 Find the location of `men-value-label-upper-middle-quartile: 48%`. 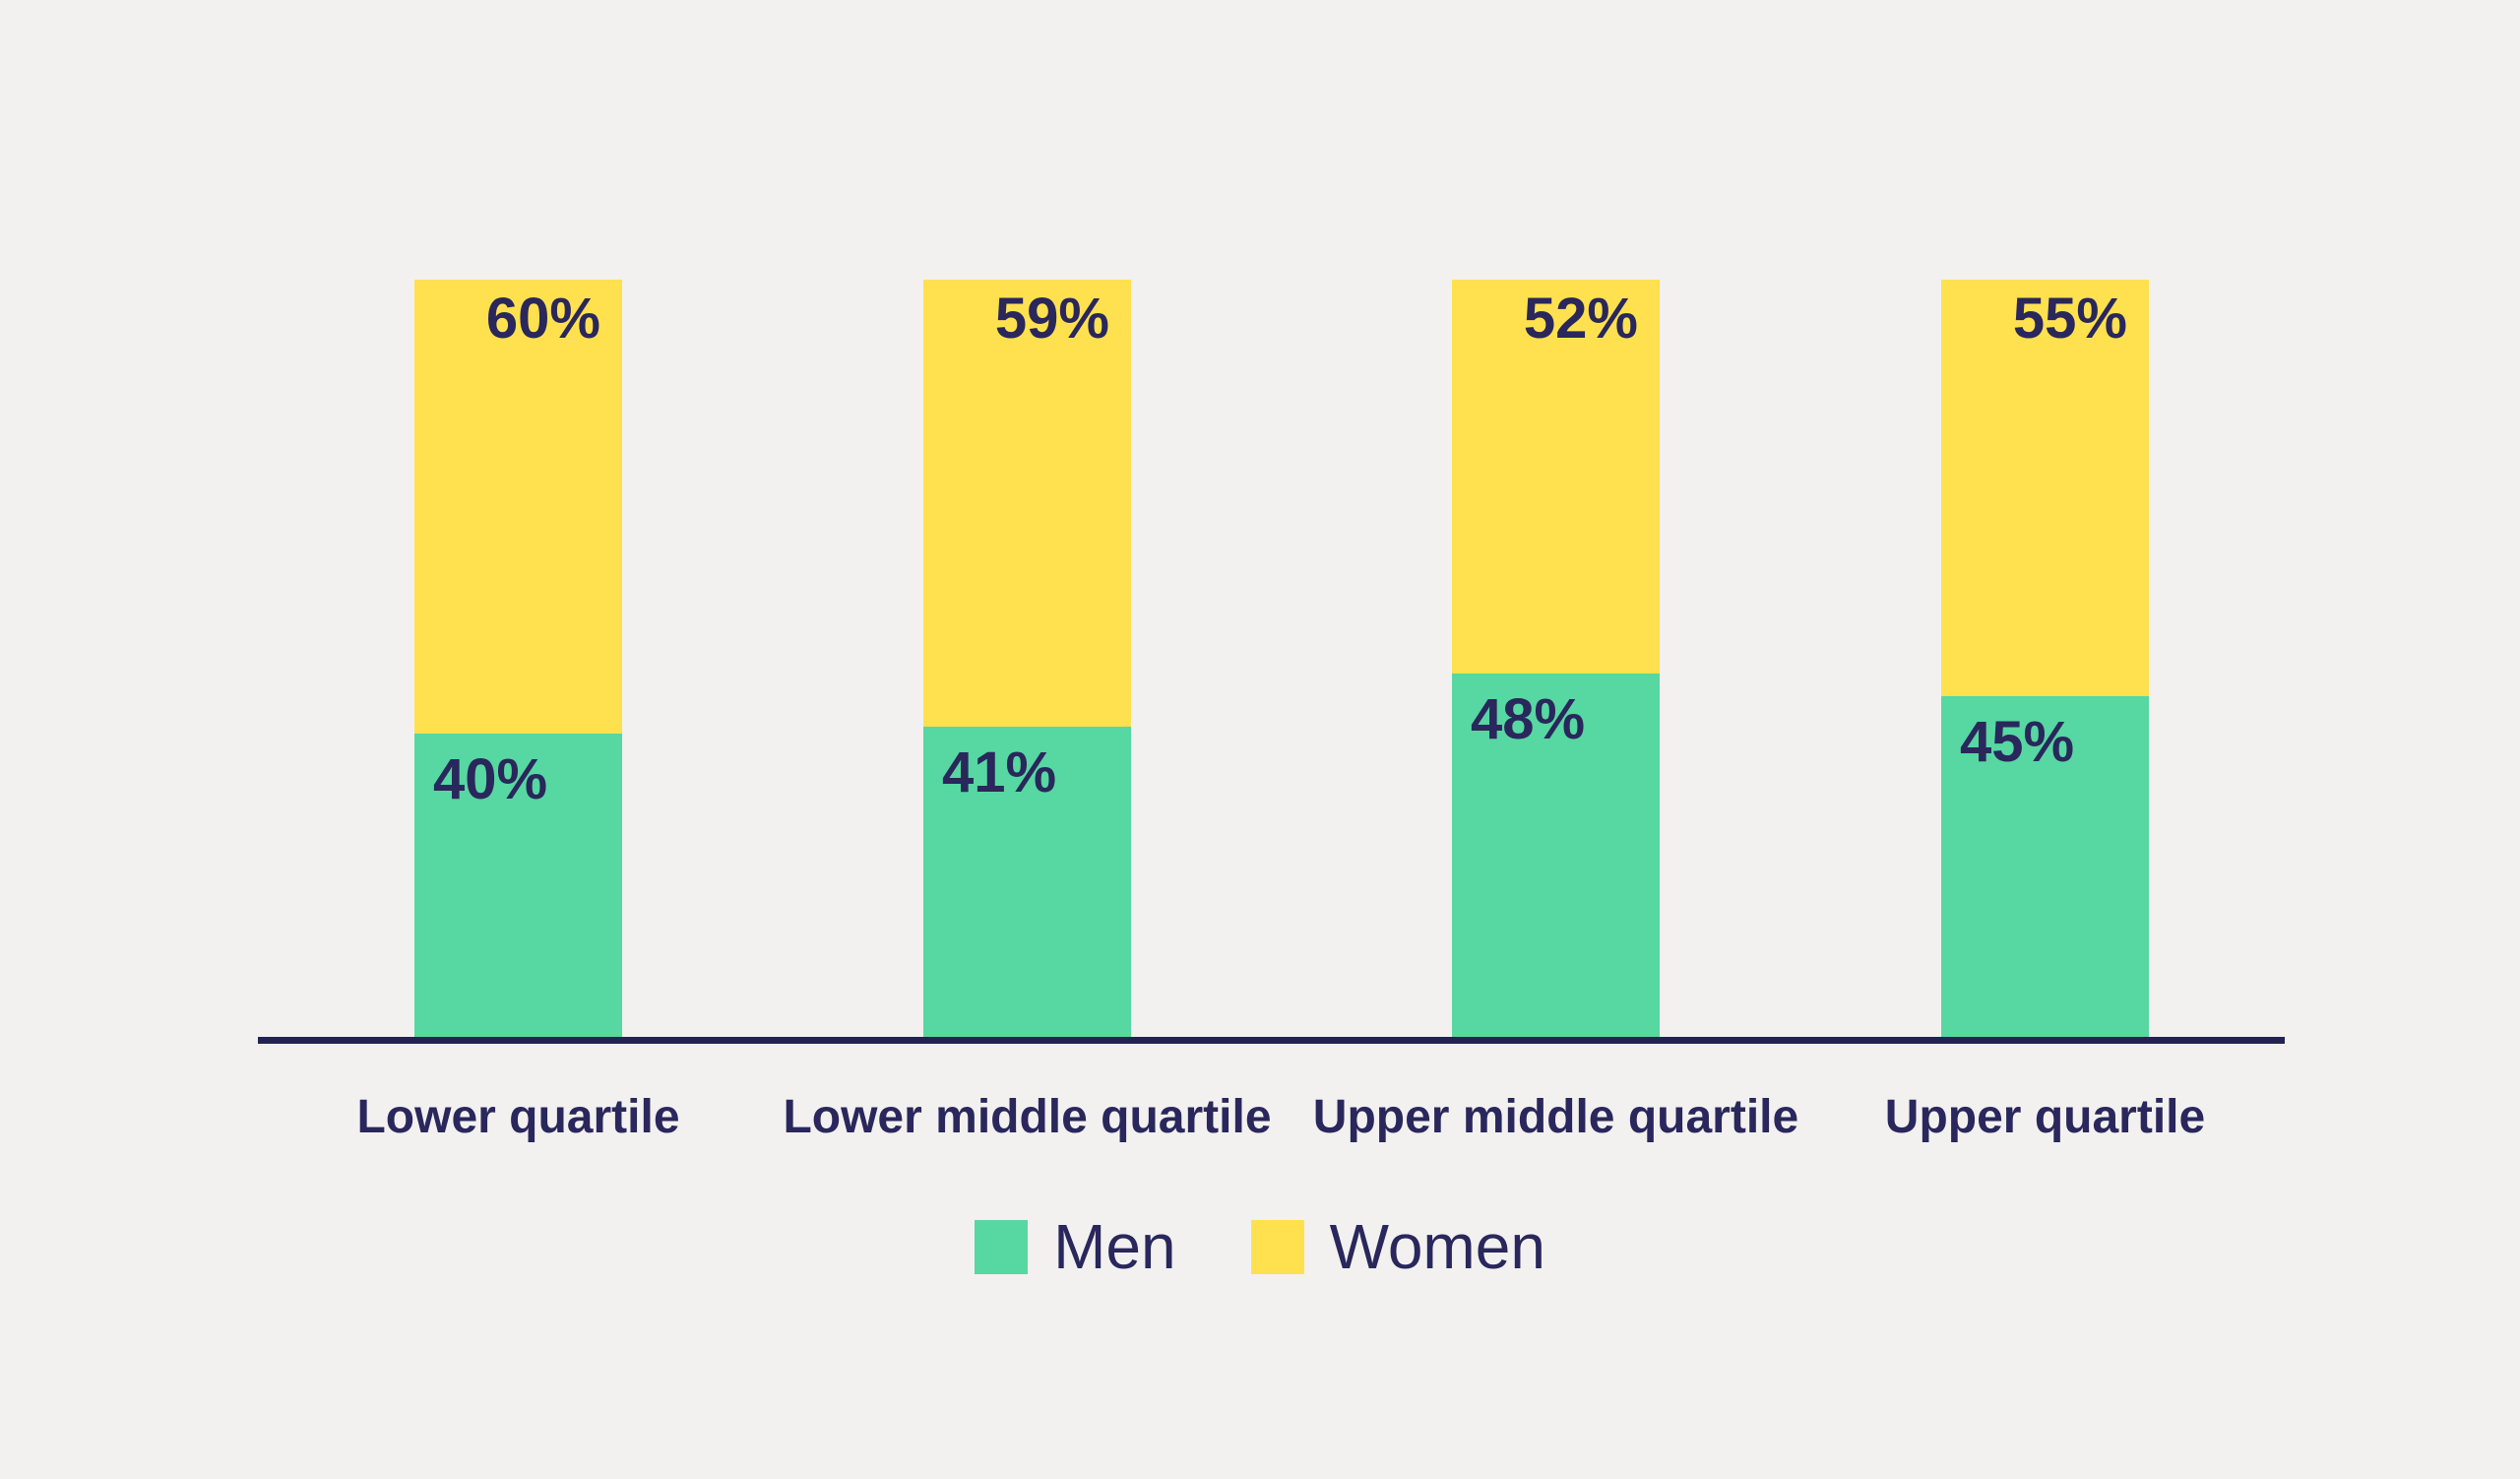

men-value-label-upper-middle-quartile: 48% is located at coordinates (1528, 719).